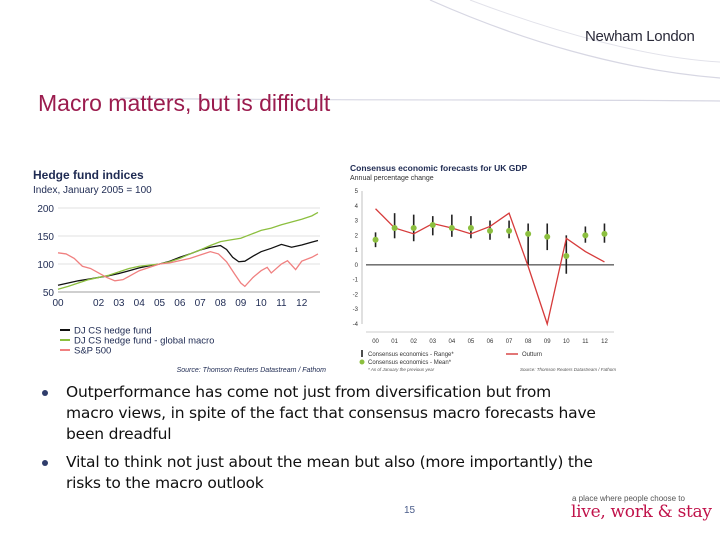 The width and height of the screenshot is (720, 540). Describe the element at coordinates (357, 236) in the screenshot. I see `chart2-y-tick-label: 2` at that location.